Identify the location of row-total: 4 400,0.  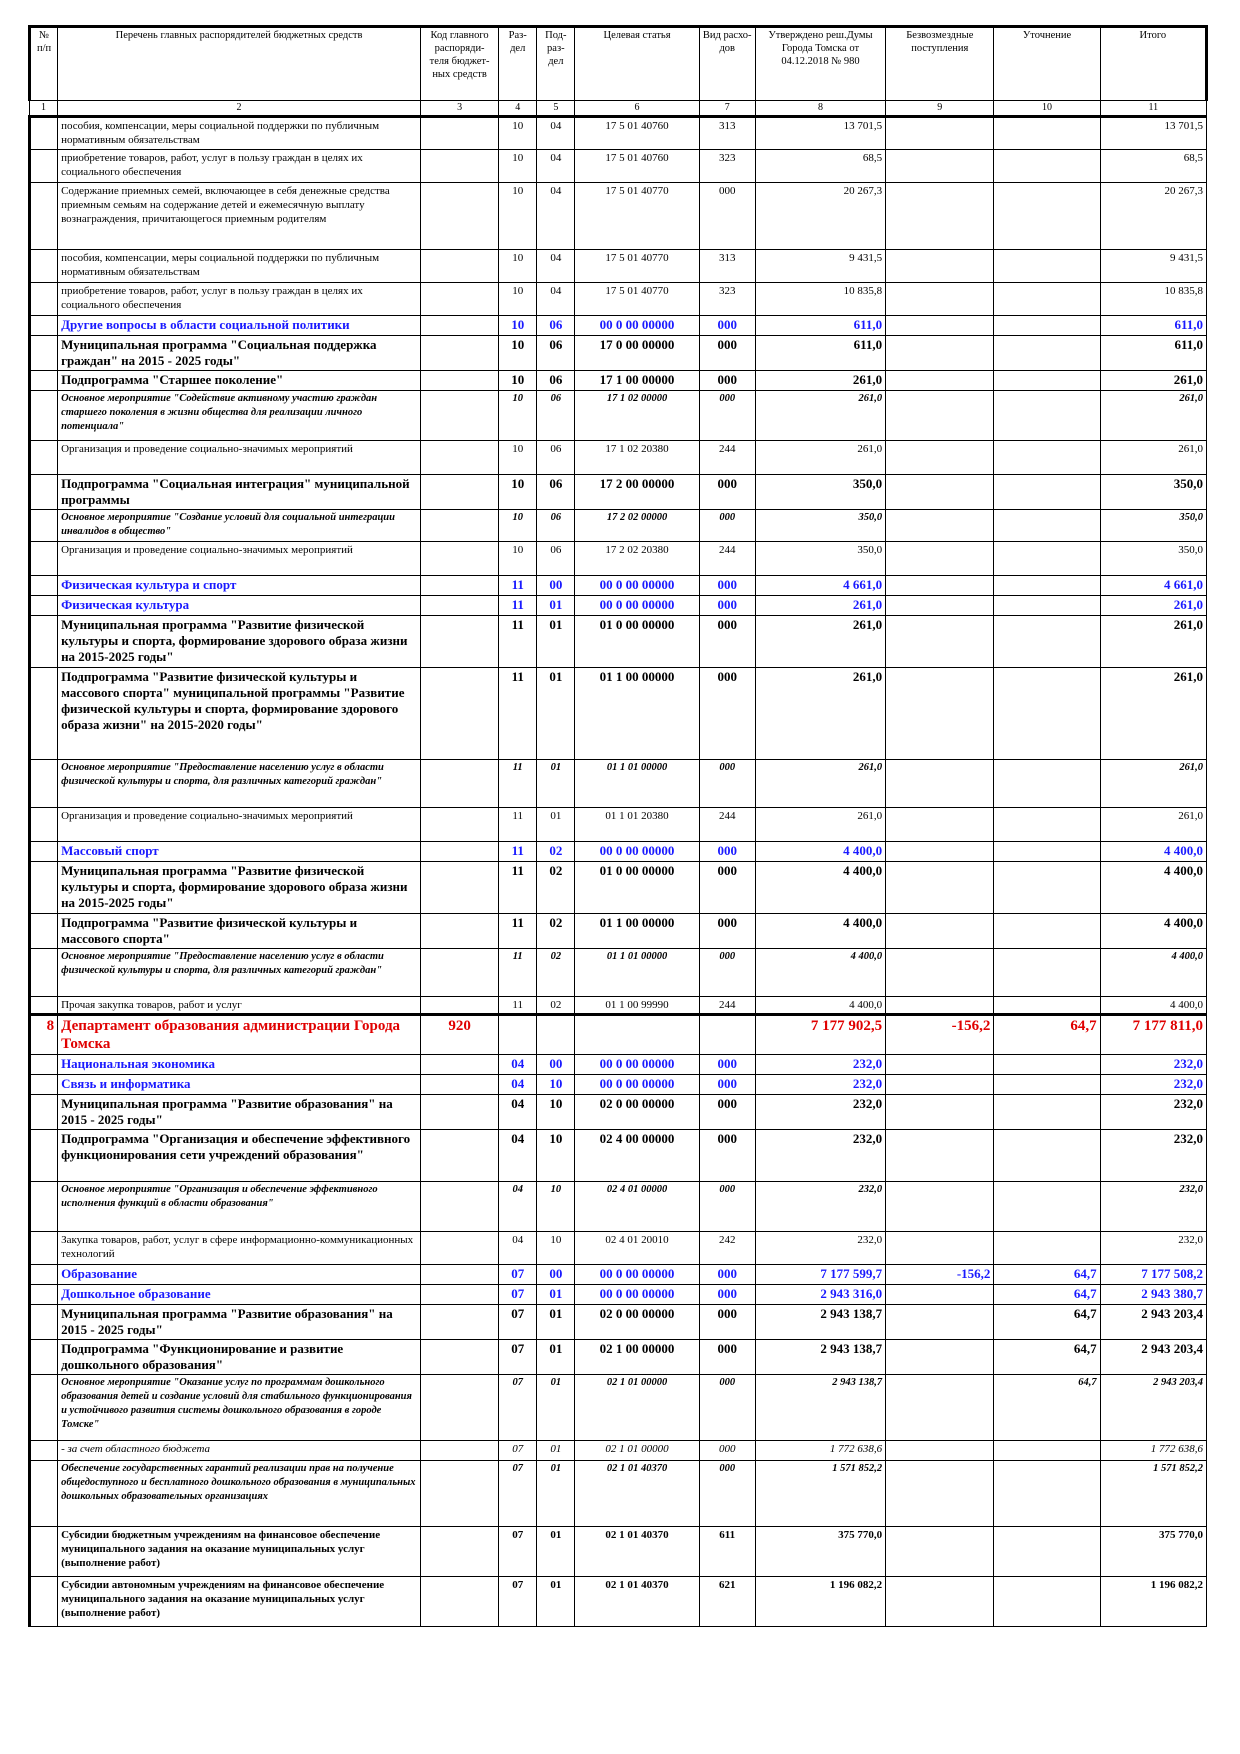
(1153, 1005).